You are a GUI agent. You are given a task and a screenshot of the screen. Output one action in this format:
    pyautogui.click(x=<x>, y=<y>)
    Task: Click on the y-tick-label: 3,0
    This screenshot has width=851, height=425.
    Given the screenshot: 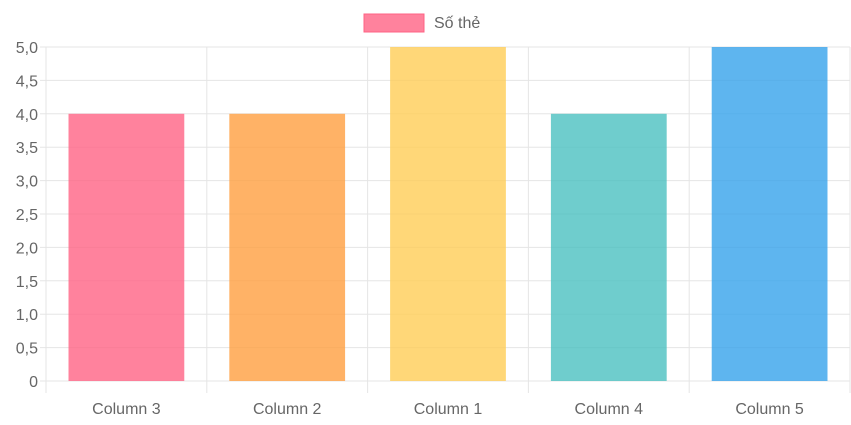 What is the action you would take?
    pyautogui.click(x=27, y=182)
    